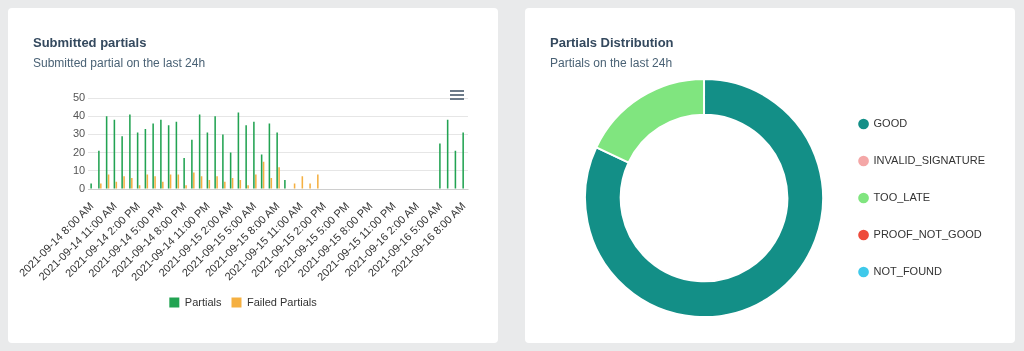 The image size is (1024, 351). What do you see at coordinates (908, 271) in the screenshot?
I see `legend-label: NOT_FOUND` at bounding box center [908, 271].